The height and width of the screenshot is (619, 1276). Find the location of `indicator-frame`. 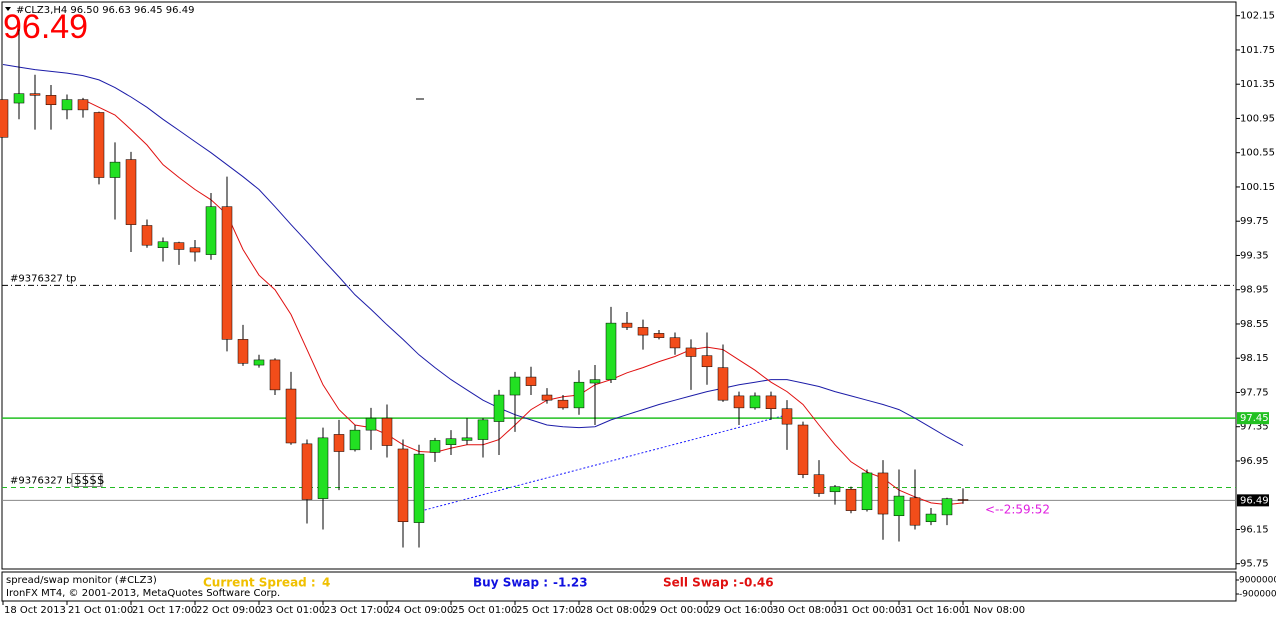

indicator-frame is located at coordinates (619, 586).